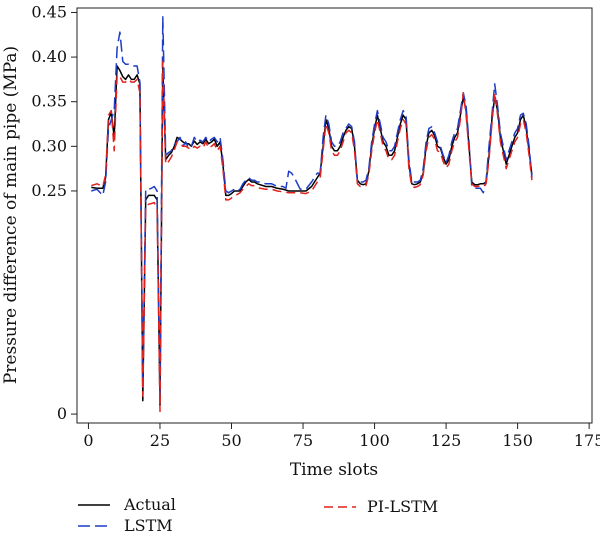 The image size is (600, 538). What do you see at coordinates (517, 440) in the screenshot?
I see `x-tick-label: 150` at bounding box center [517, 440].